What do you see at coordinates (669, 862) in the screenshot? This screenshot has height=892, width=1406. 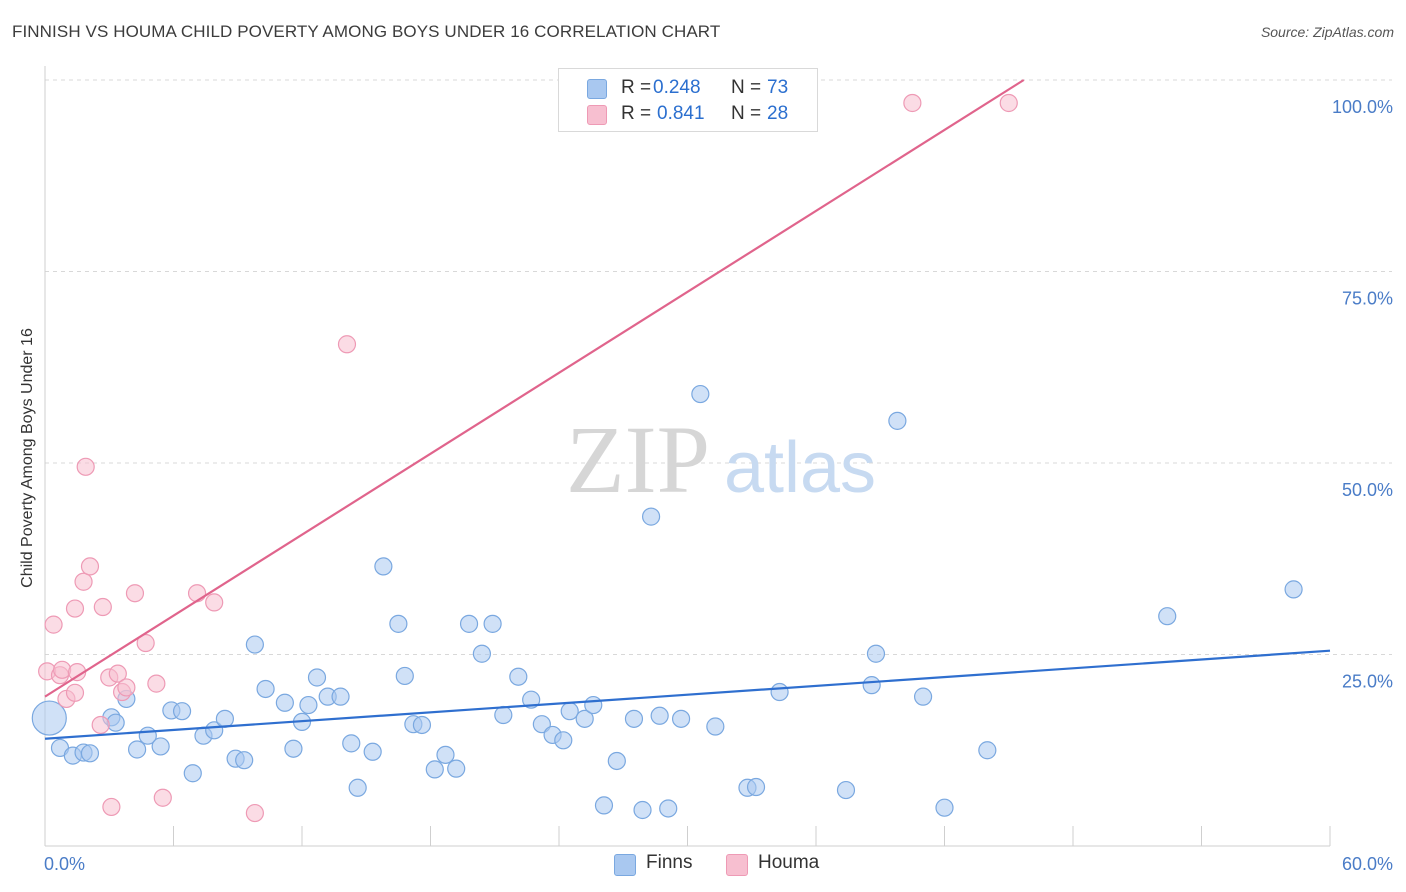 I see `finns-legend-label: Finns` at bounding box center [669, 862].